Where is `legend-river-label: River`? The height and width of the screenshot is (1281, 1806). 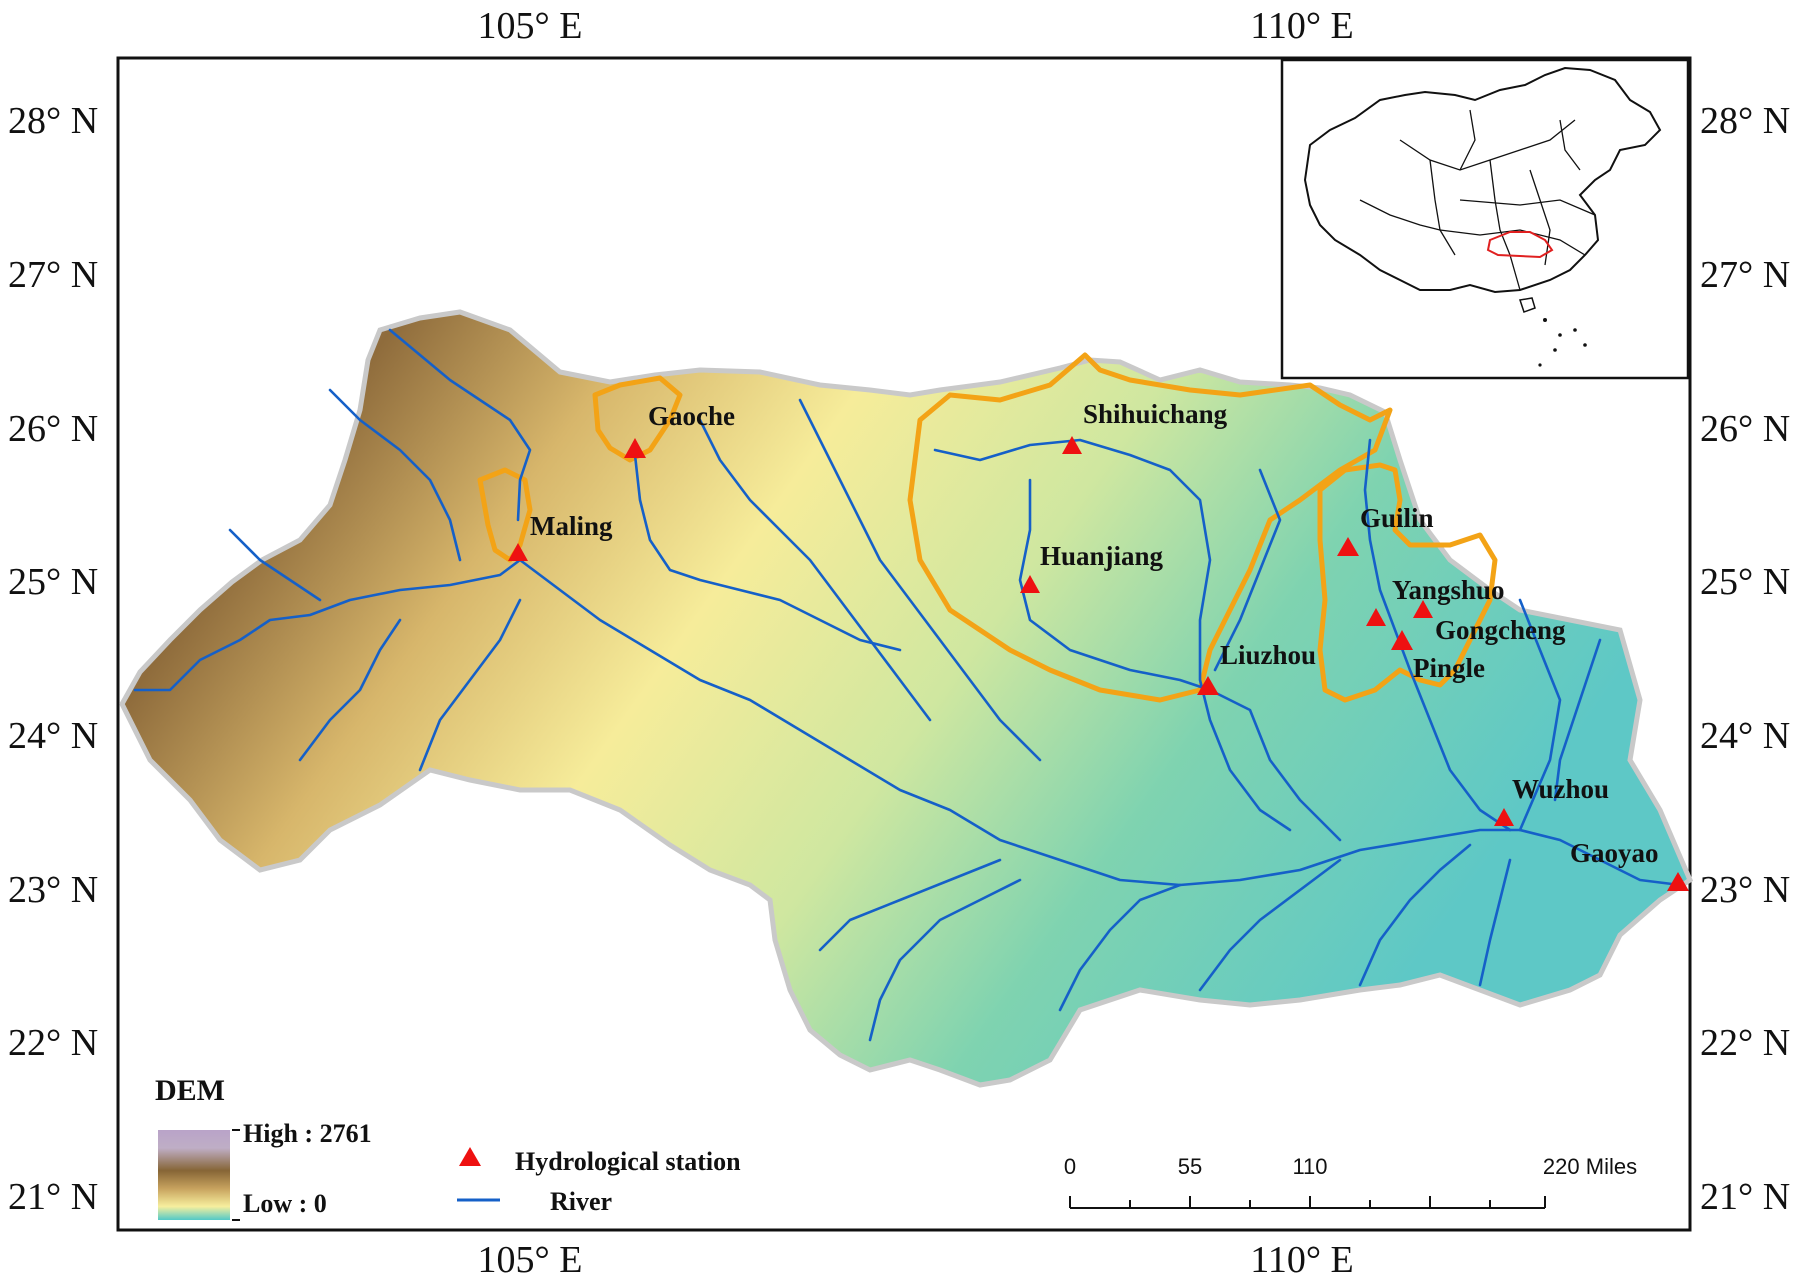
legend-river-label: River is located at coordinates (581, 1201).